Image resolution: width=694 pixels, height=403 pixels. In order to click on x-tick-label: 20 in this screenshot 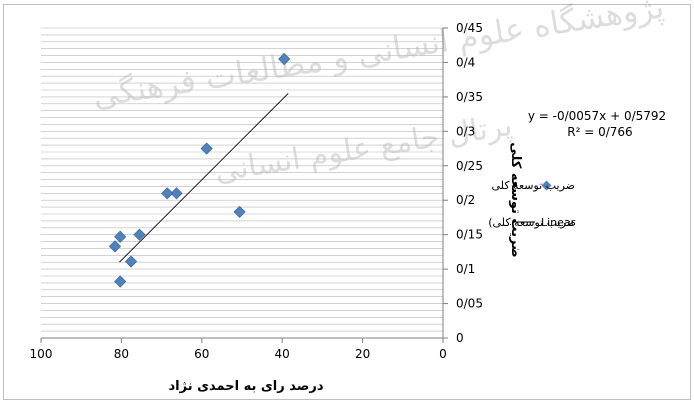, I will do `click(362, 354)`.